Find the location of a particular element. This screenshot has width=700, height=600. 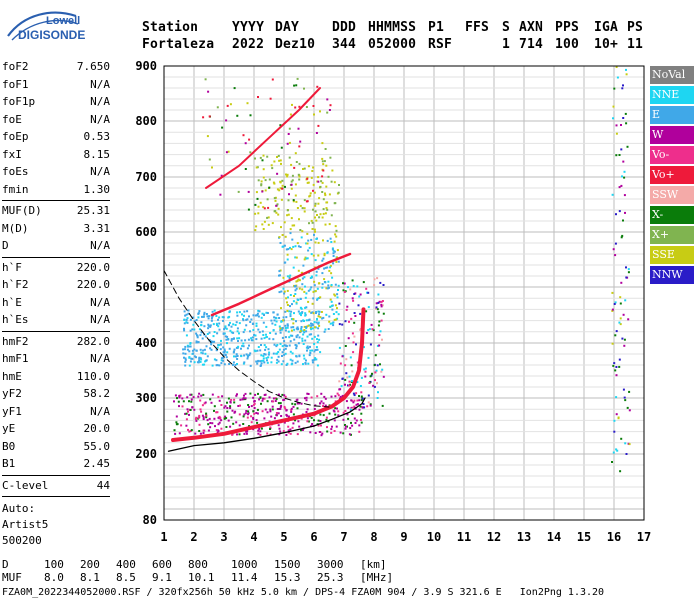

parameter-group-muf: MUF(D) 25.31 M(D) 3.31 D N/A is located at coordinates (56, 228).